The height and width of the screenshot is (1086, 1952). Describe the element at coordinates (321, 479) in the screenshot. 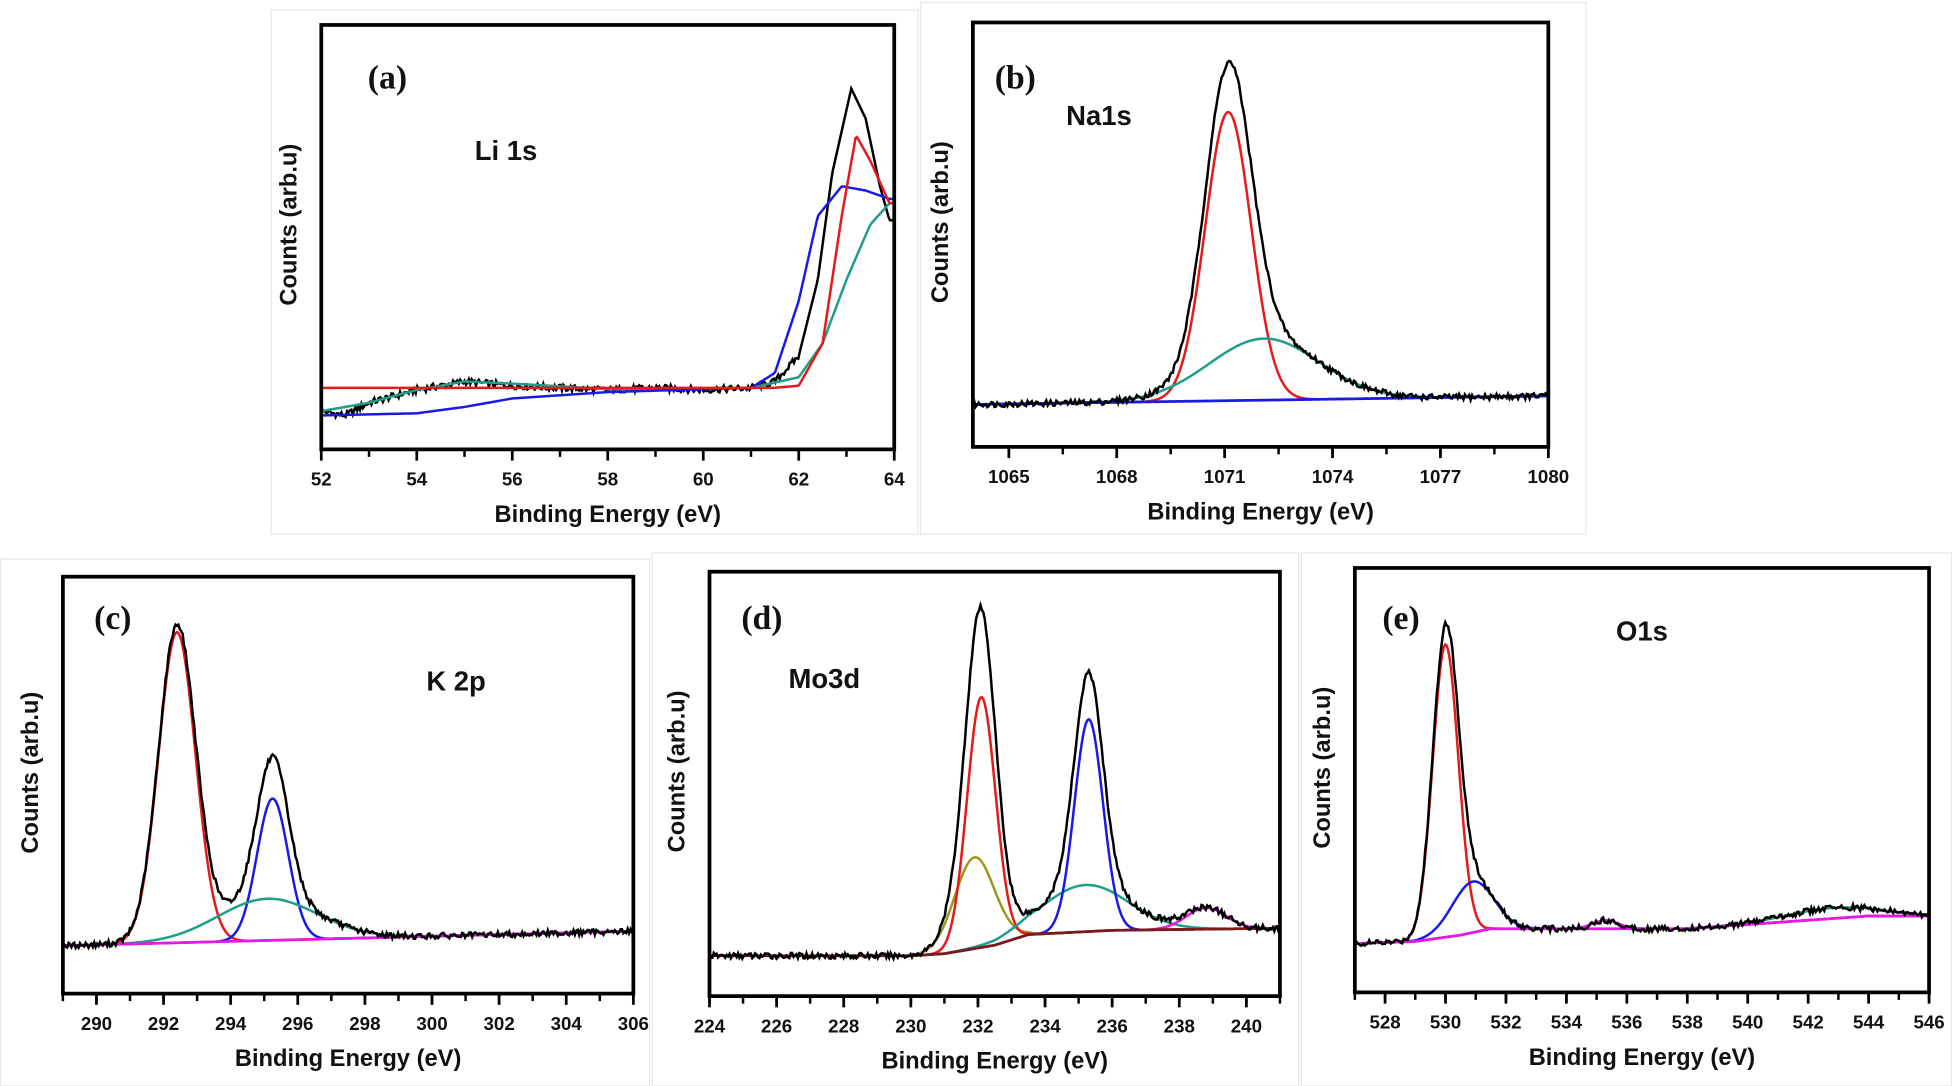

I see `x-tick-label: 52` at that location.